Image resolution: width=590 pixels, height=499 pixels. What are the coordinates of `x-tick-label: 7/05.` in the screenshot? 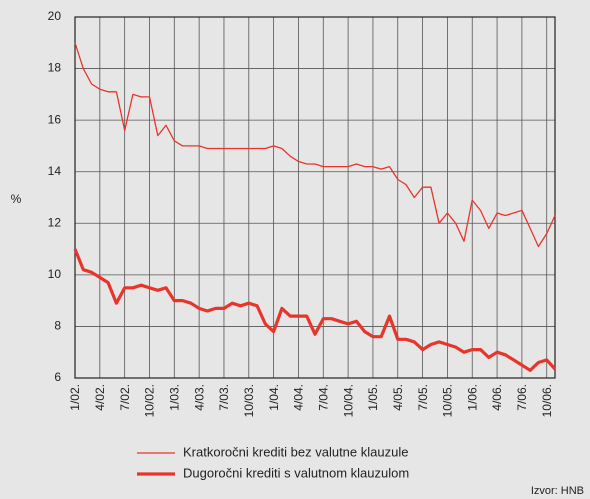 It's located at (423, 397).